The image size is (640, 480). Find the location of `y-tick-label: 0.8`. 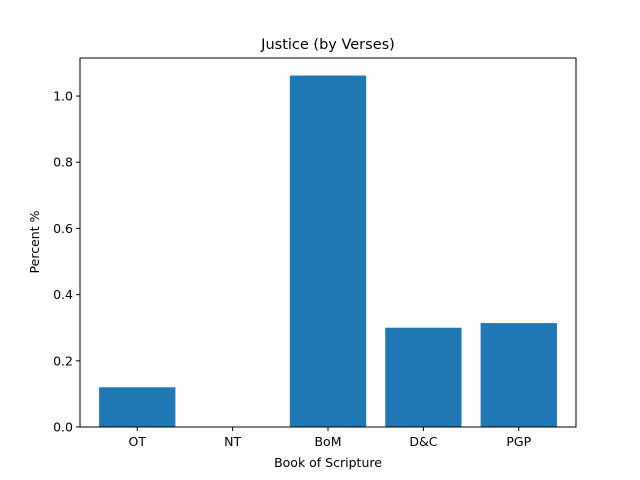

y-tick-label: 0.8 is located at coordinates (63, 162).